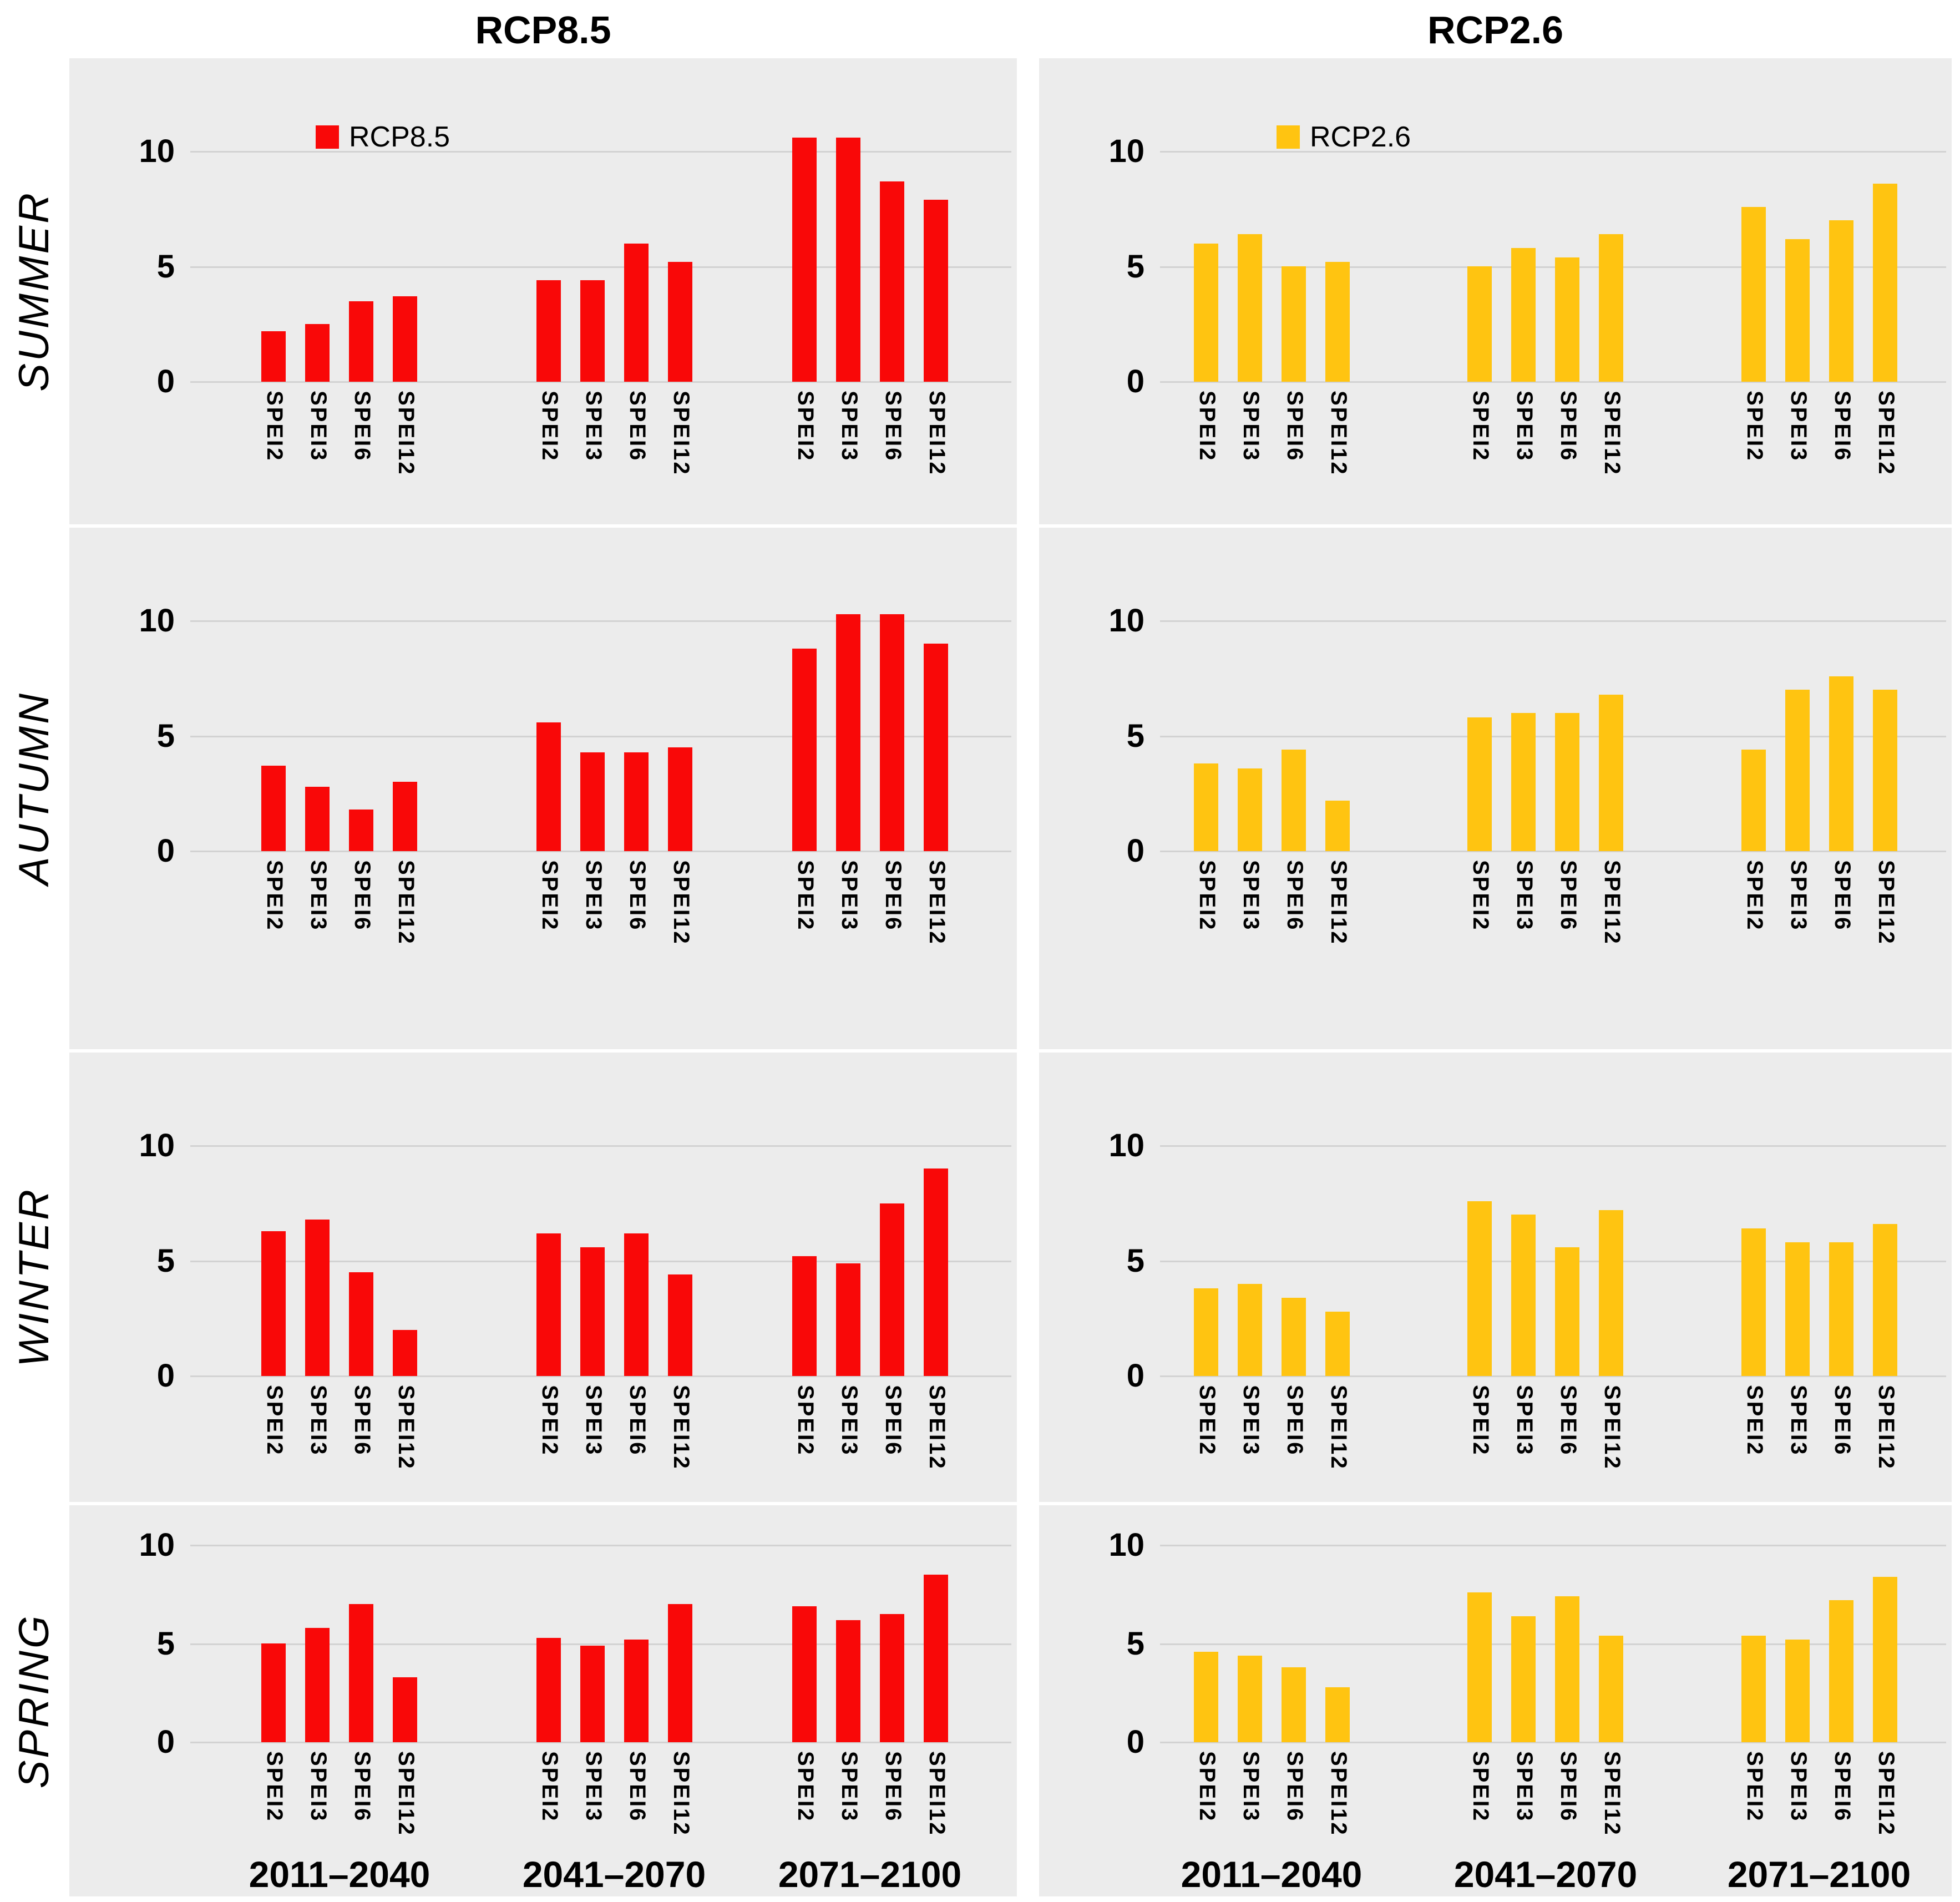 Image resolution: width=1960 pixels, height=1902 pixels. Describe the element at coordinates (1135, 1742) in the screenshot. I see `y-tick-label: 0` at that location.